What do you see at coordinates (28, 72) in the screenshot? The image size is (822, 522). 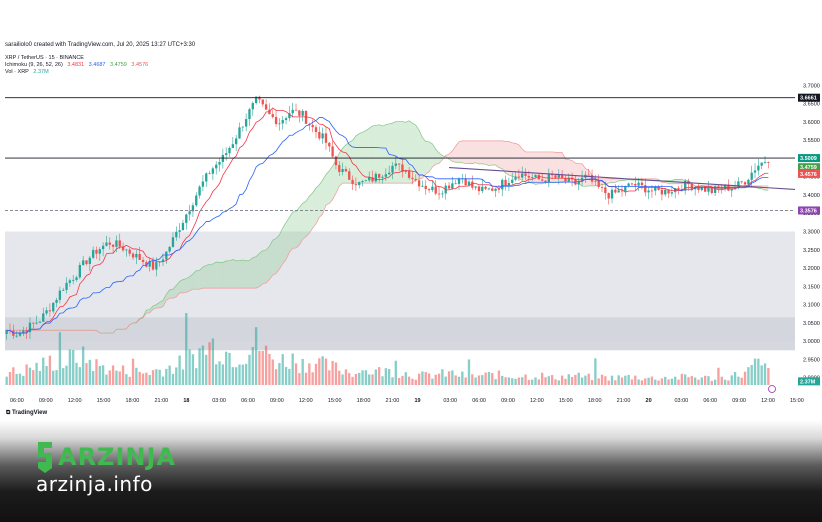 I see `volume-legend: Vol · XRP 2.37M` at bounding box center [28, 72].